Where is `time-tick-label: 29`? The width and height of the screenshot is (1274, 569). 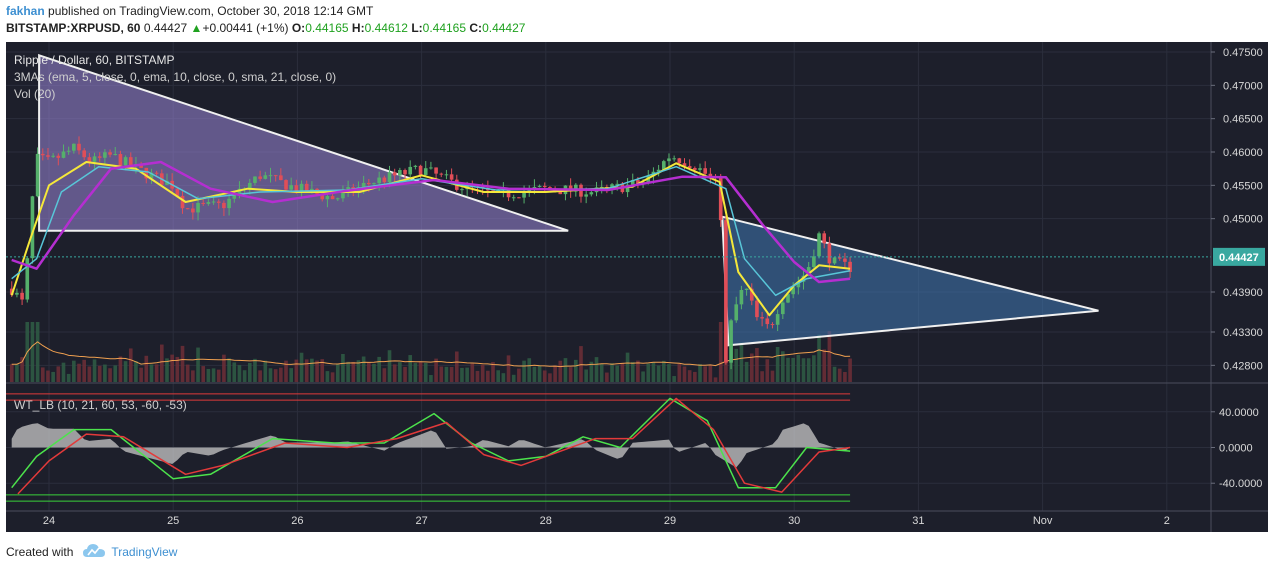 time-tick-label: 29 is located at coordinates (670, 521).